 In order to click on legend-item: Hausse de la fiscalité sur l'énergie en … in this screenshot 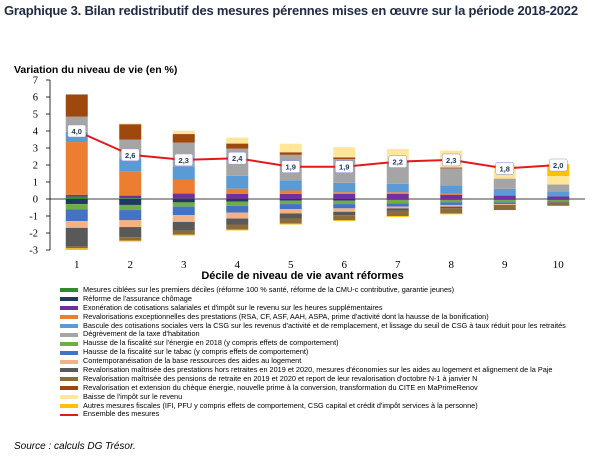, I will do `click(330, 343)`.